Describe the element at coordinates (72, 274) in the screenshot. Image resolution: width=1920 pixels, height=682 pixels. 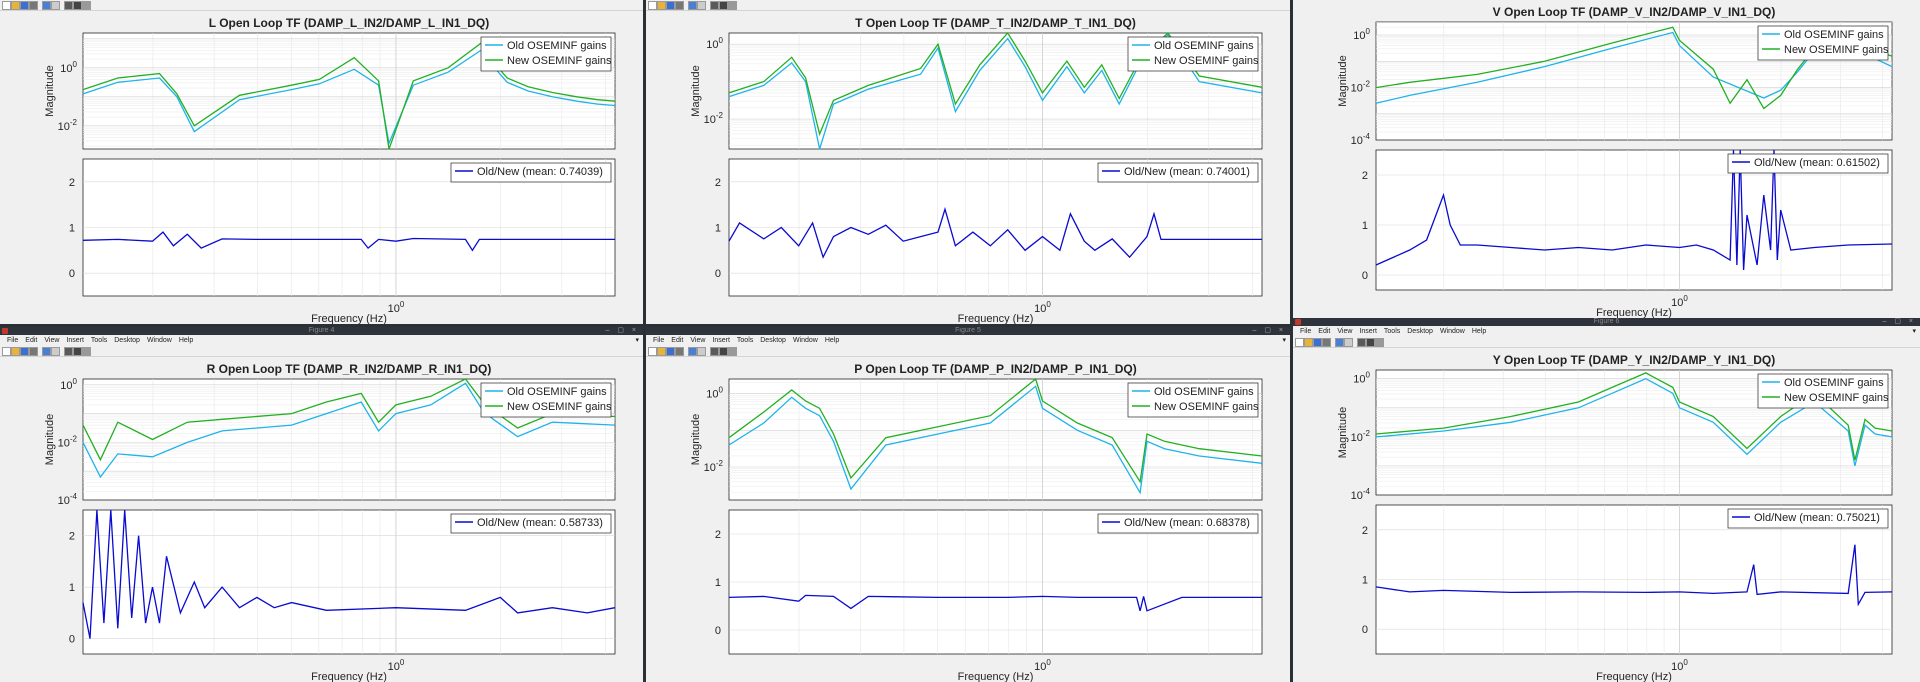
I see `y-tick-label: 0` at that location.